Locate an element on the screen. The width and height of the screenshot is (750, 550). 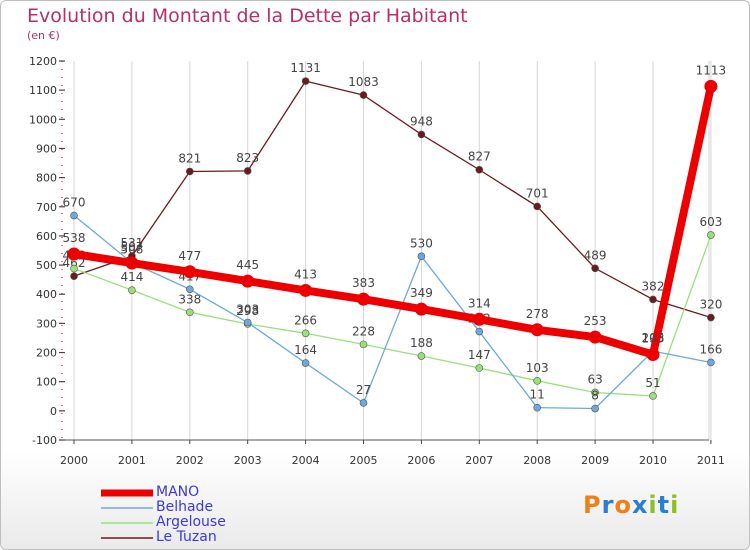
data-label: 1131 is located at coordinates (305, 68).